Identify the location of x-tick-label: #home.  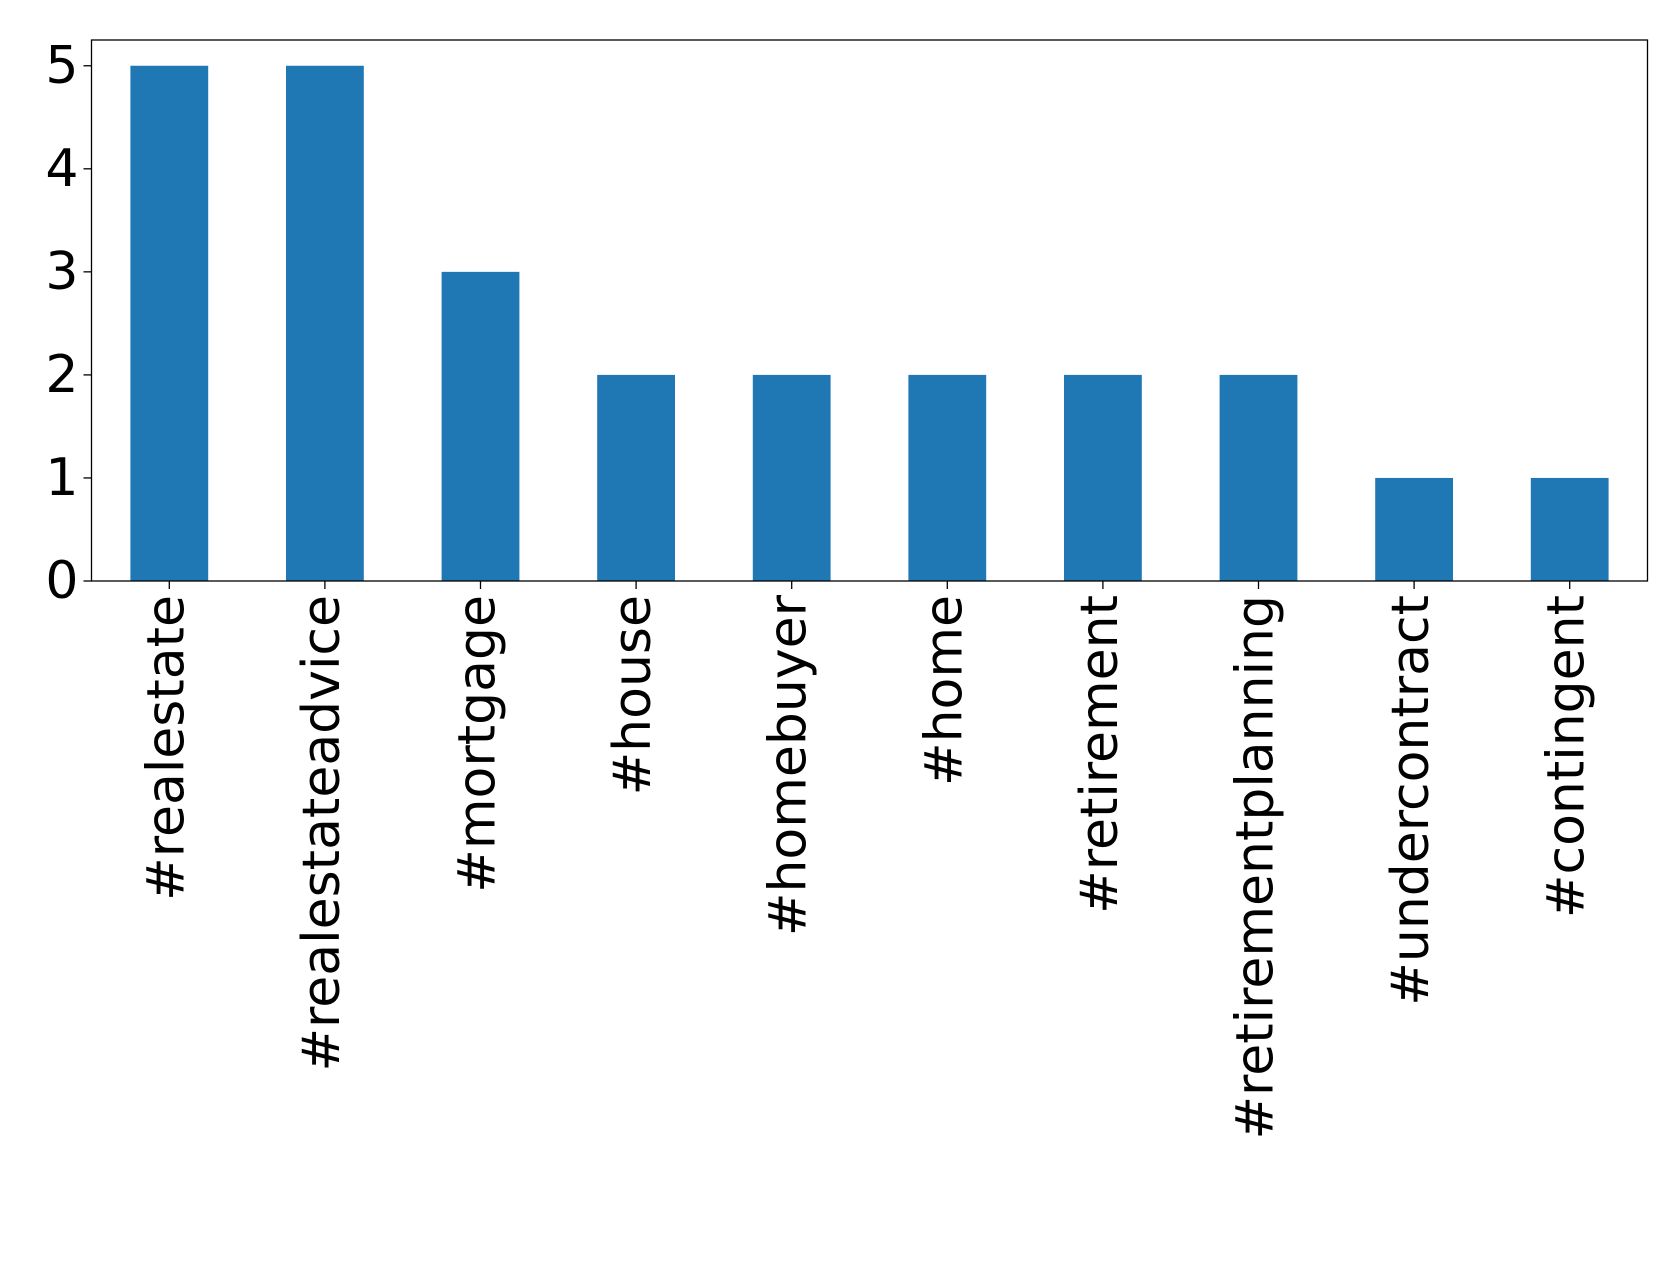
(944, 690).